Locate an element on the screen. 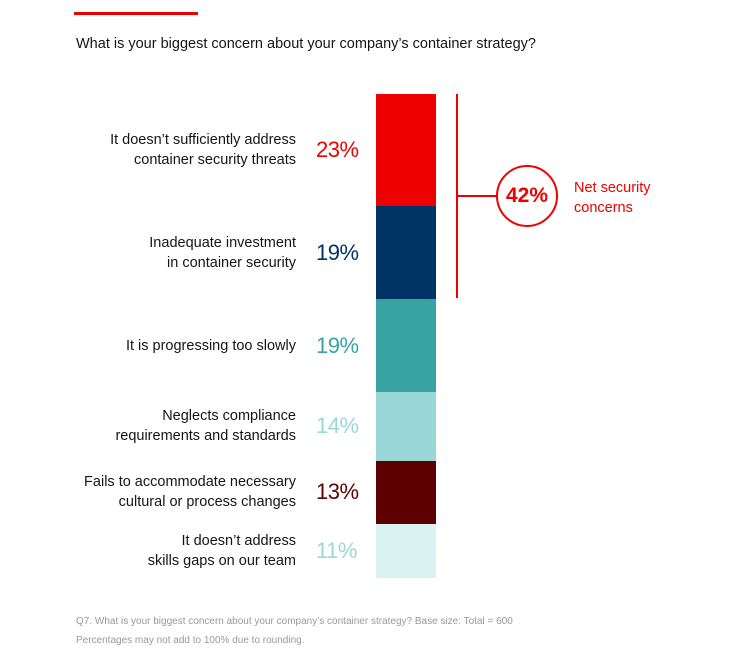  category-label-line: It doesn’t sufficiently address is located at coordinates (203, 140).